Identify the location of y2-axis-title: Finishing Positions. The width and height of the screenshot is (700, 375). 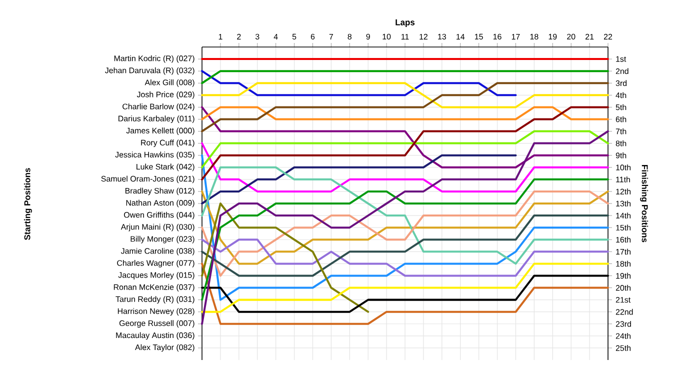
(644, 203).